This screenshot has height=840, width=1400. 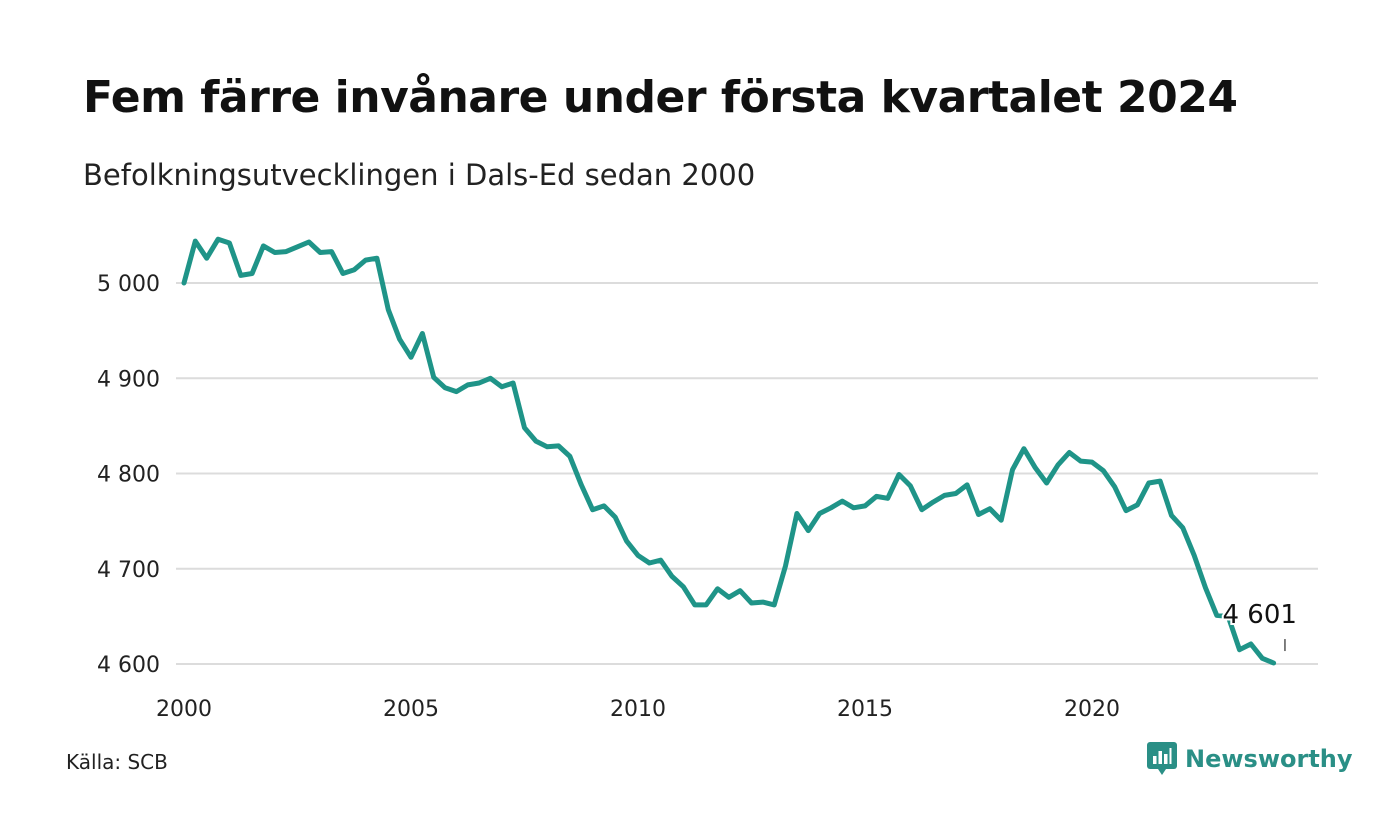 I want to click on y-axis-tick-labels: 4 600 4 700 4 800 4 900 5 000, so click(x=128, y=475).